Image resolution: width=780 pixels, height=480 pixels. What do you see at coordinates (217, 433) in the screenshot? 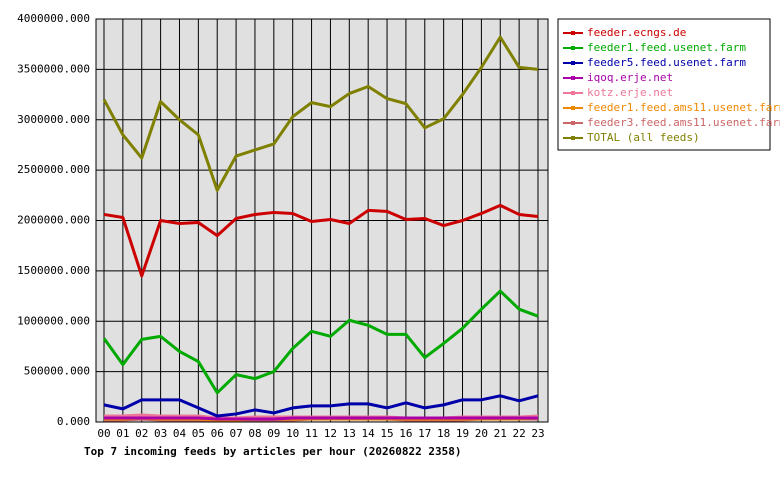
I see `x-tick-label: 06` at bounding box center [217, 433].